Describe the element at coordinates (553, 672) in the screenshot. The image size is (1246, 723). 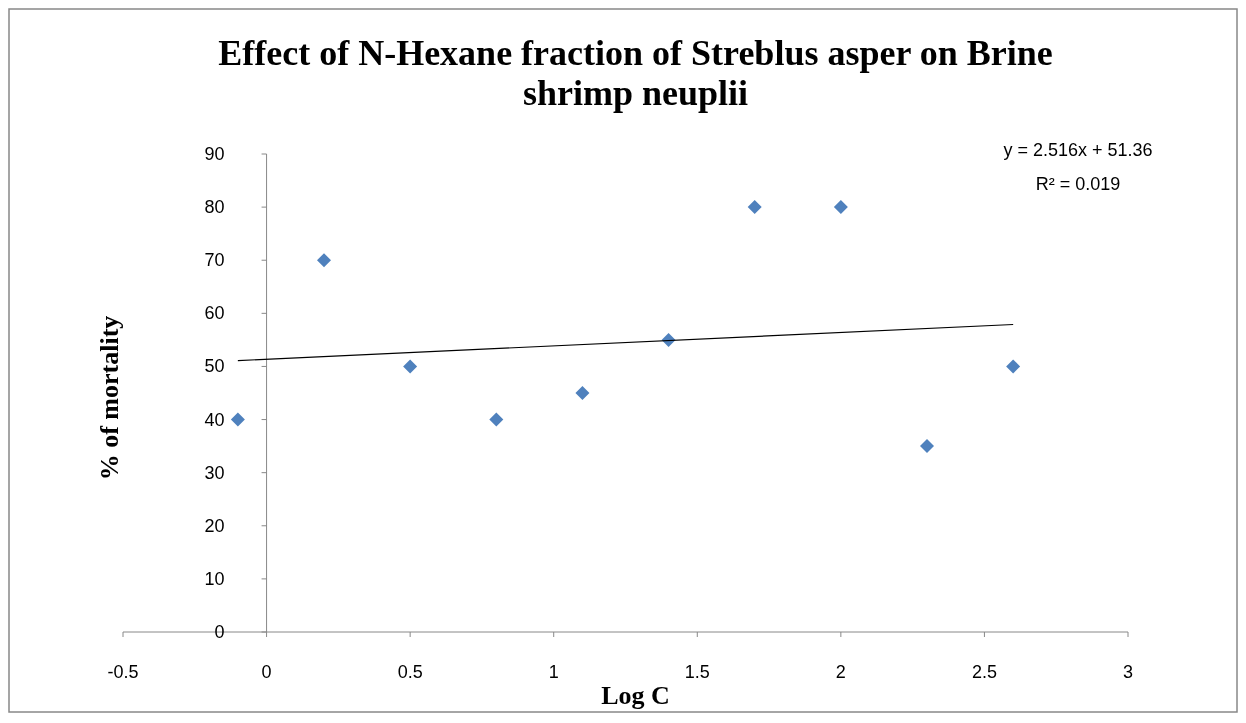
I see `x-tick-label: 1` at that location.